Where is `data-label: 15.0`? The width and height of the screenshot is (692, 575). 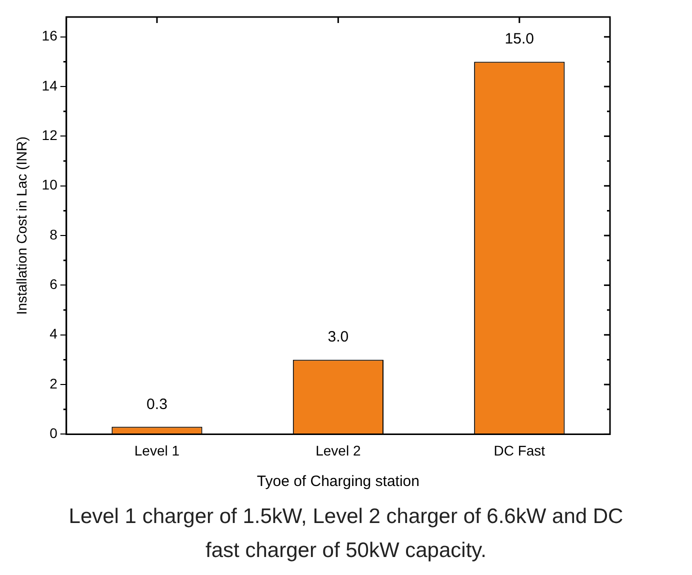
data-label: 15.0 is located at coordinates (519, 39).